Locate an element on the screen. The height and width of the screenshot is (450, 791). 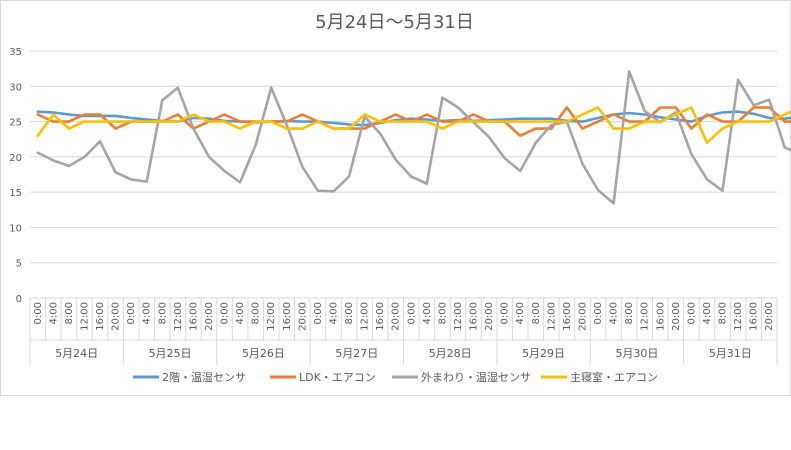
day-label: 5月31日 is located at coordinates (730, 353).